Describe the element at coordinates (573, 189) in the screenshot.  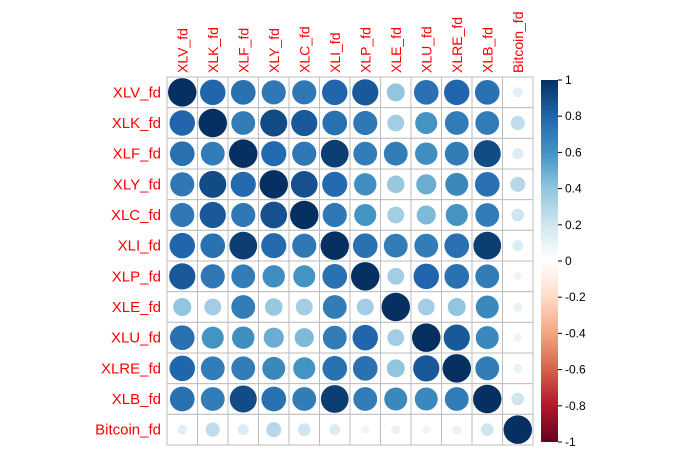
I see `colorbar-tick-label: 0.4` at that location.